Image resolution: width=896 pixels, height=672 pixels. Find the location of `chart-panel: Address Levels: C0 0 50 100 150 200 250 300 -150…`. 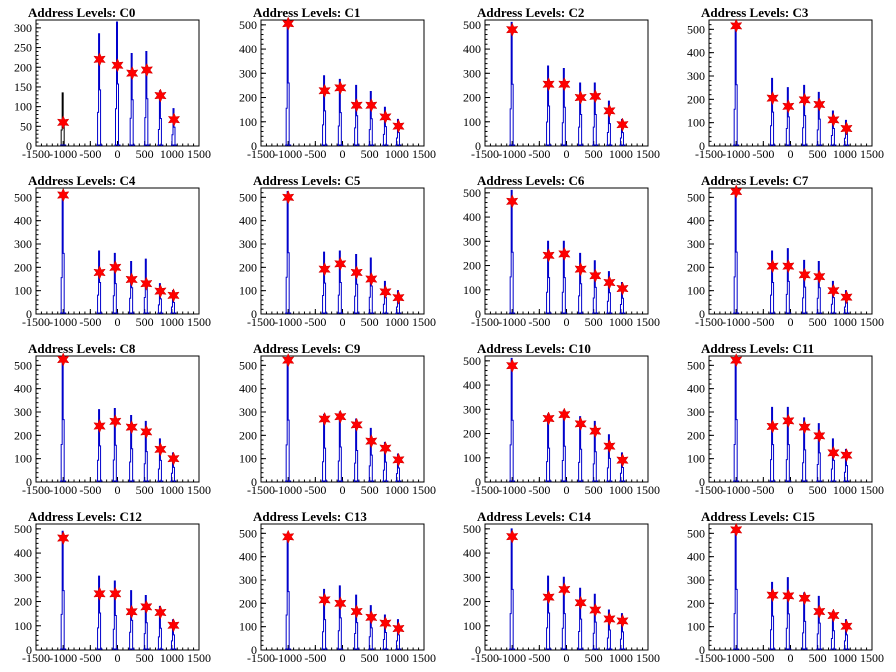

chart-panel: Address Levels: C0 0 50 100 150 200 250 300 -150… is located at coordinates (112, 83).